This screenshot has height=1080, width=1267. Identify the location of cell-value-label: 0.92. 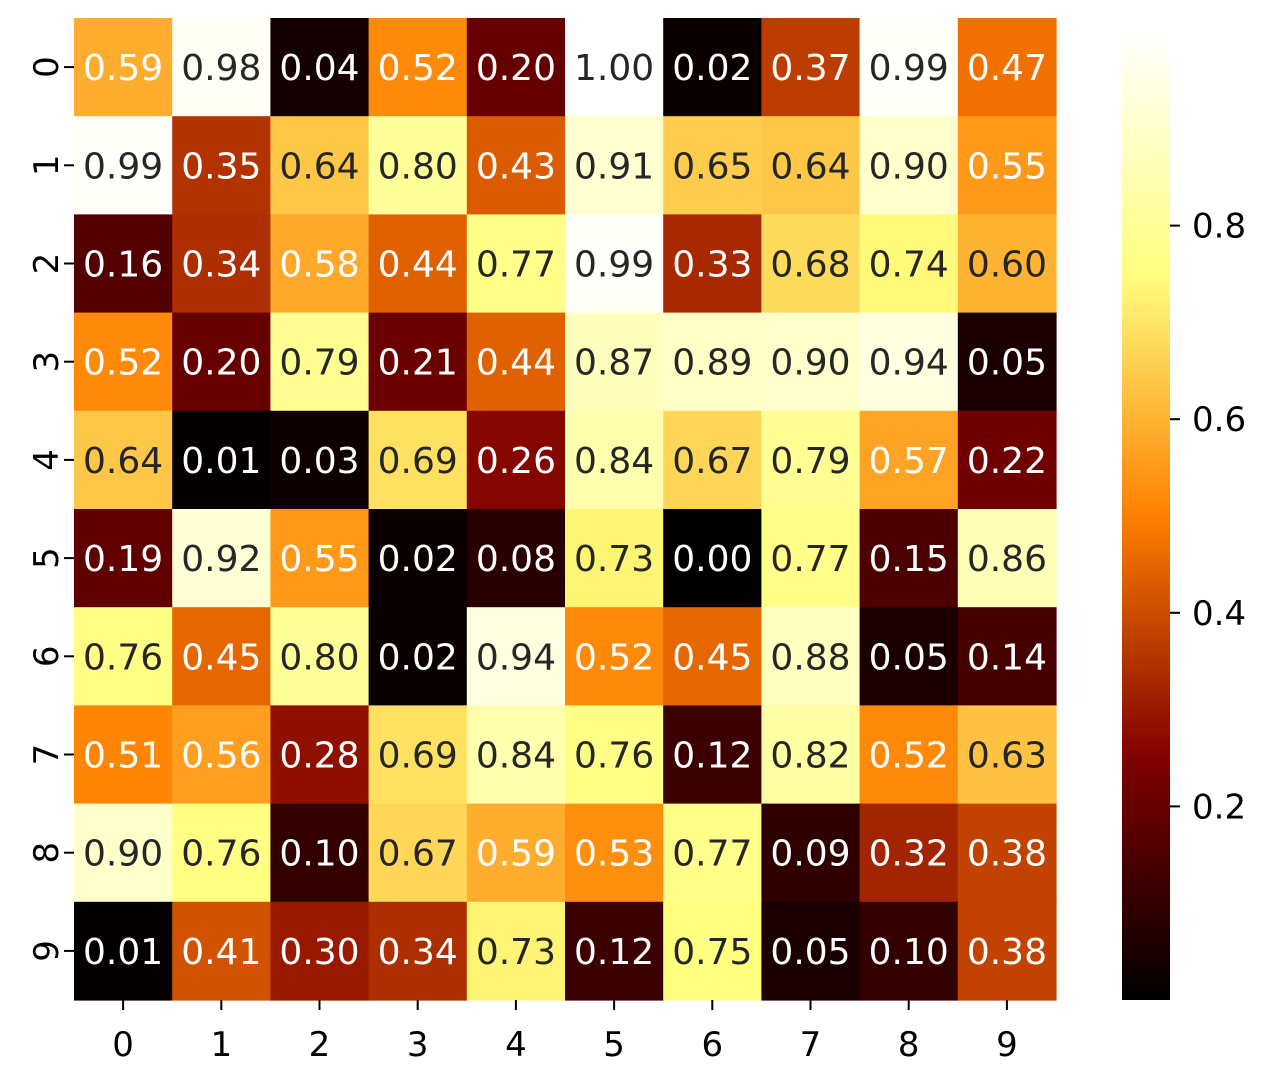
(221, 559).